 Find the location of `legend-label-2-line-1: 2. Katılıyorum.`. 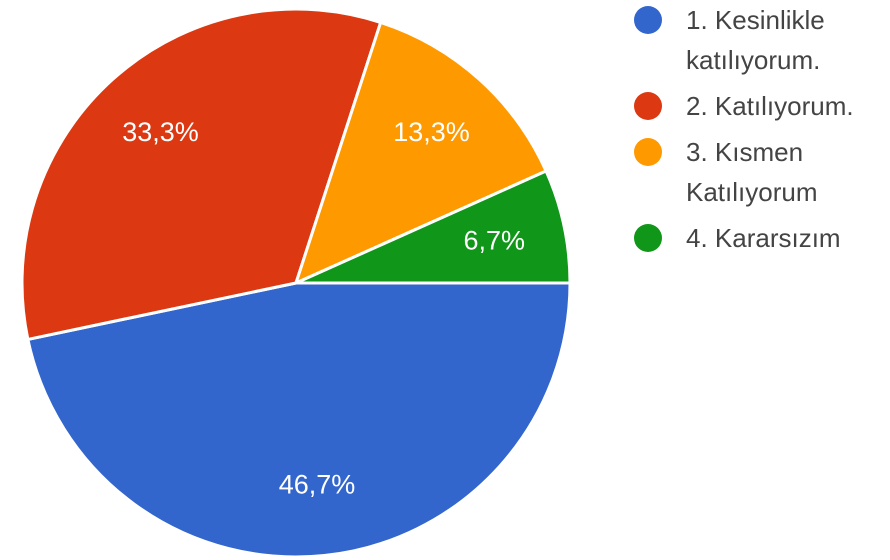

legend-label-2-line-1: 2. Katılıyorum. is located at coordinates (770, 106).